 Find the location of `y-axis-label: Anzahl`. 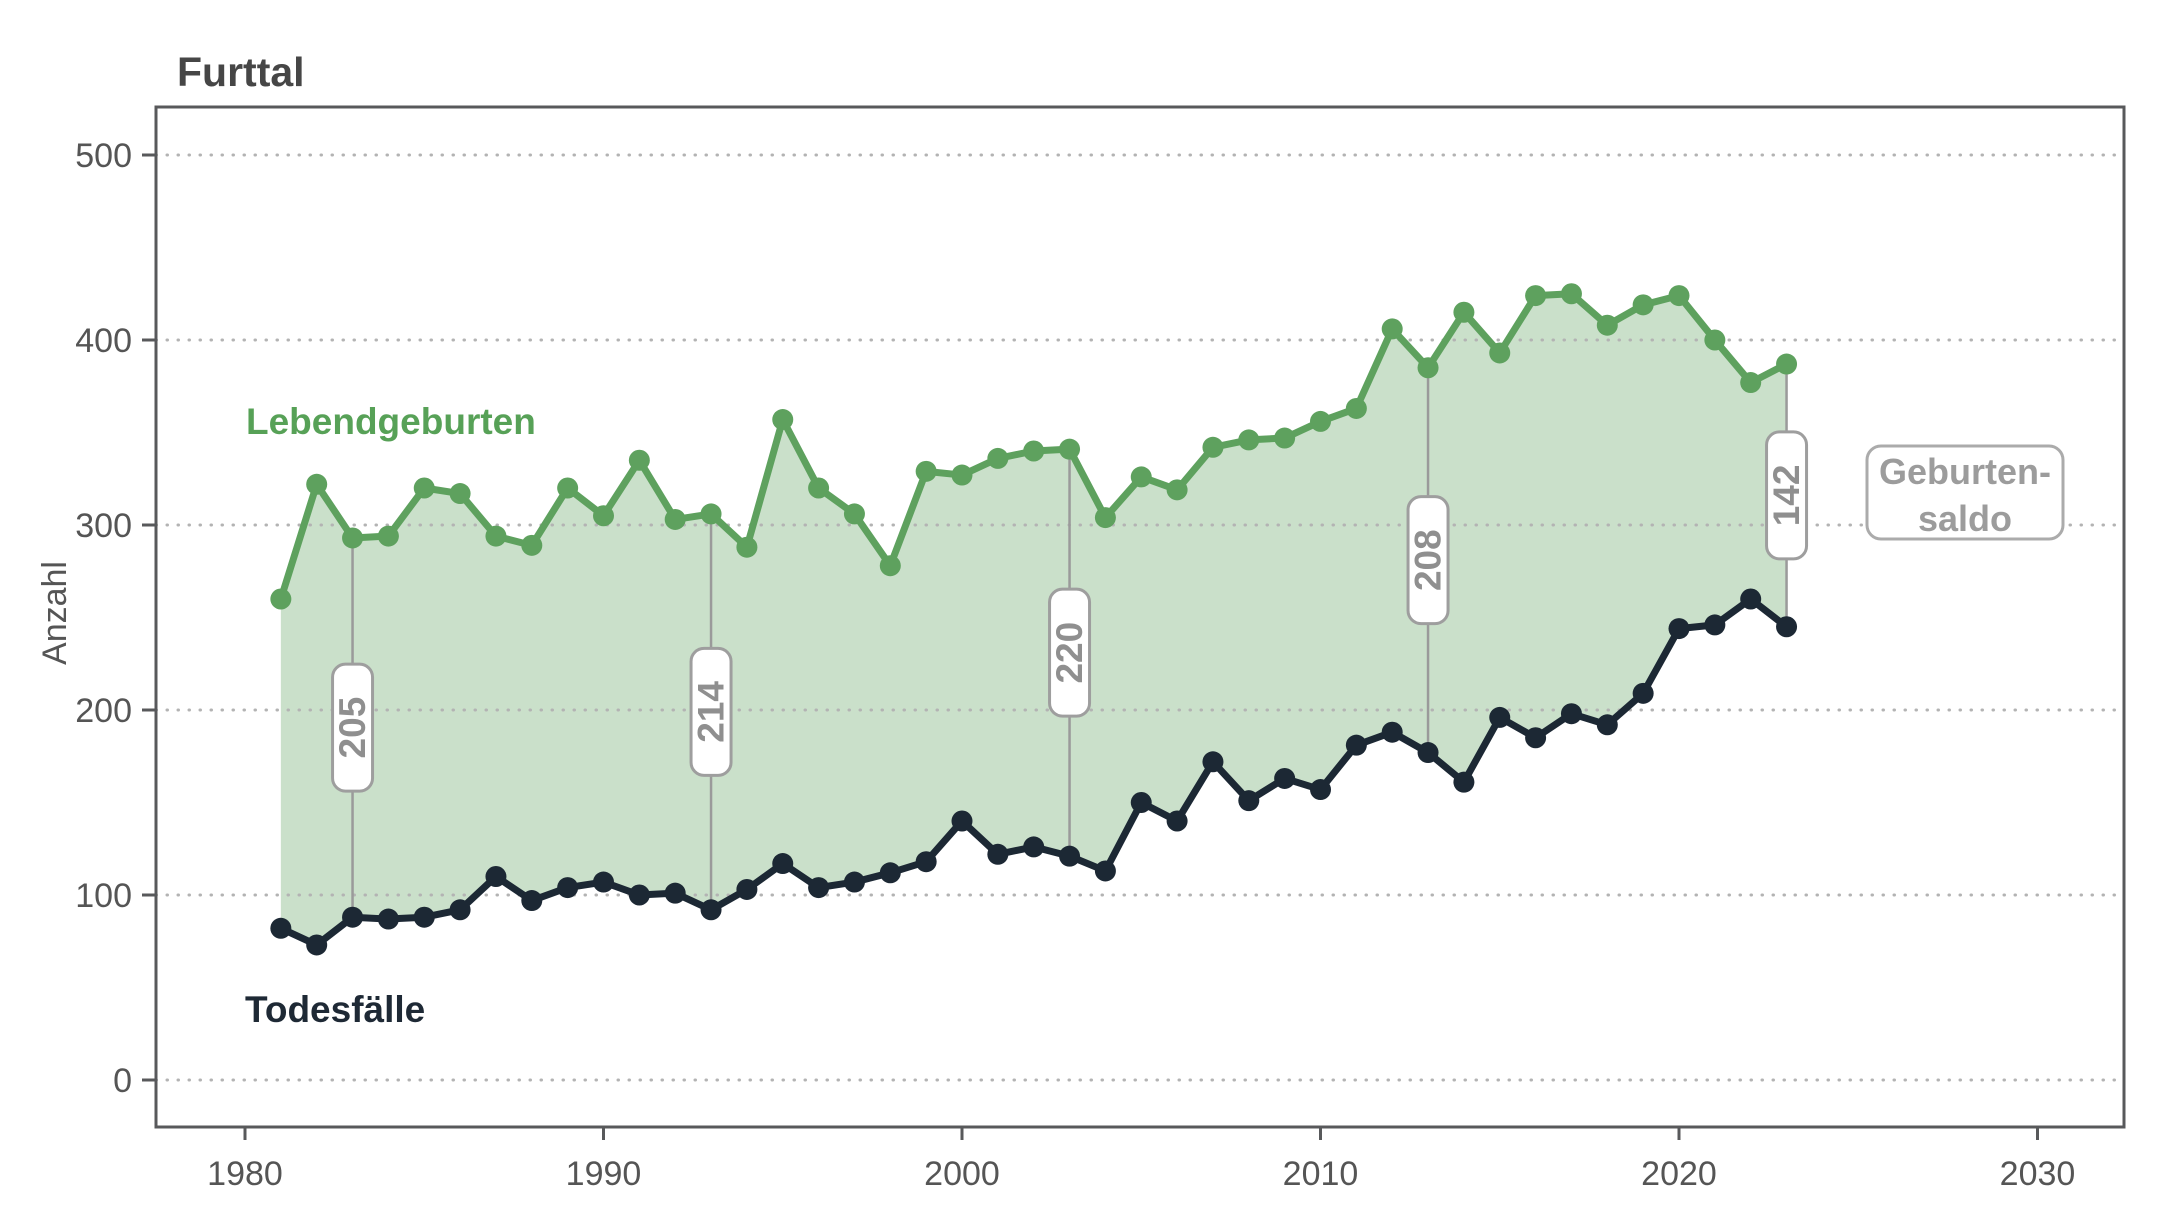

y-axis-label: Anzahl is located at coordinates (55, 613).